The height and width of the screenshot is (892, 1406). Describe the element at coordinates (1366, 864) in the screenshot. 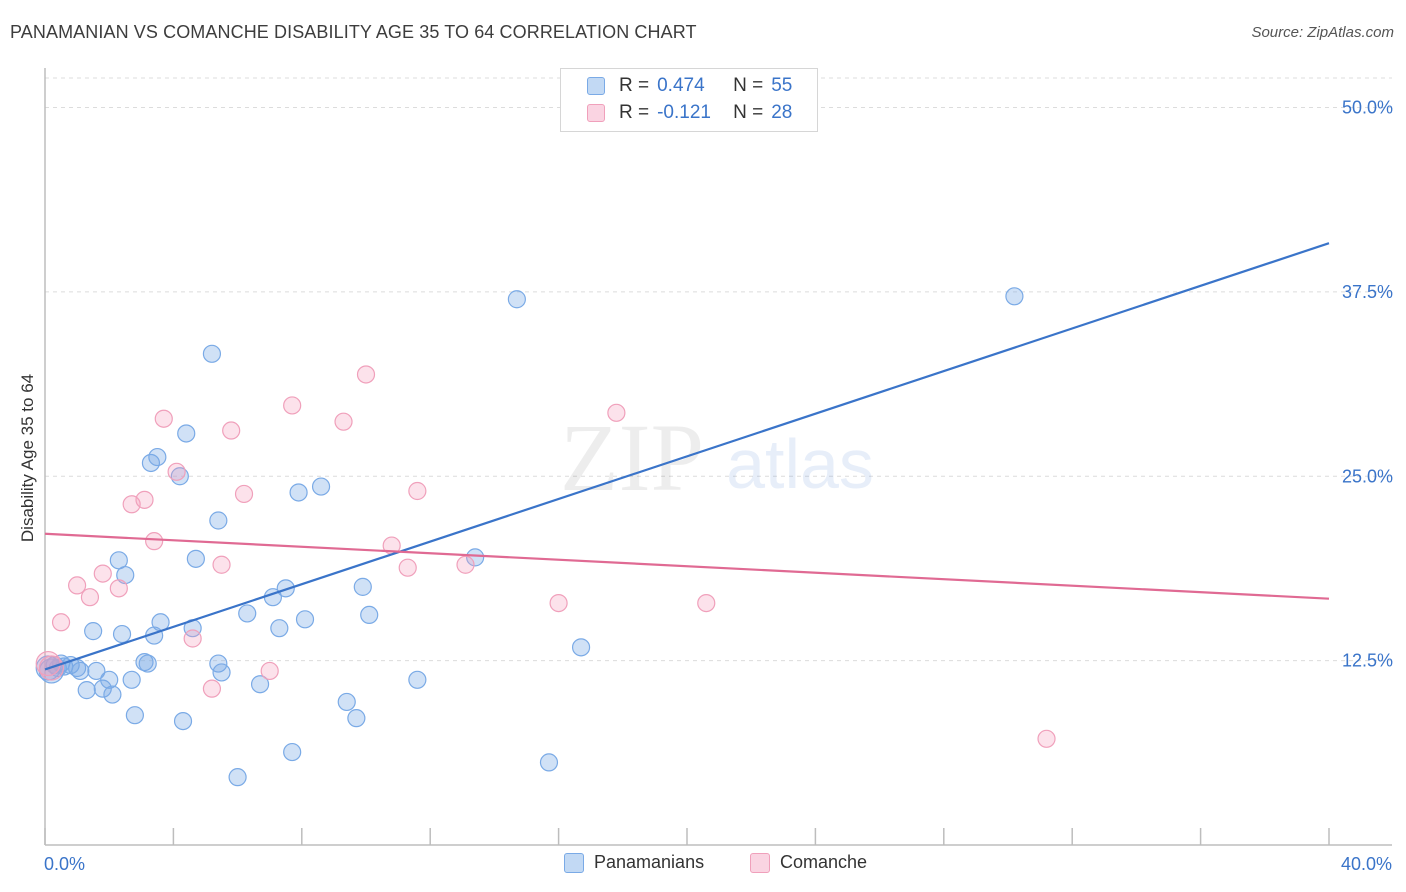

I see `x-tick-label: 40.0%` at that location.